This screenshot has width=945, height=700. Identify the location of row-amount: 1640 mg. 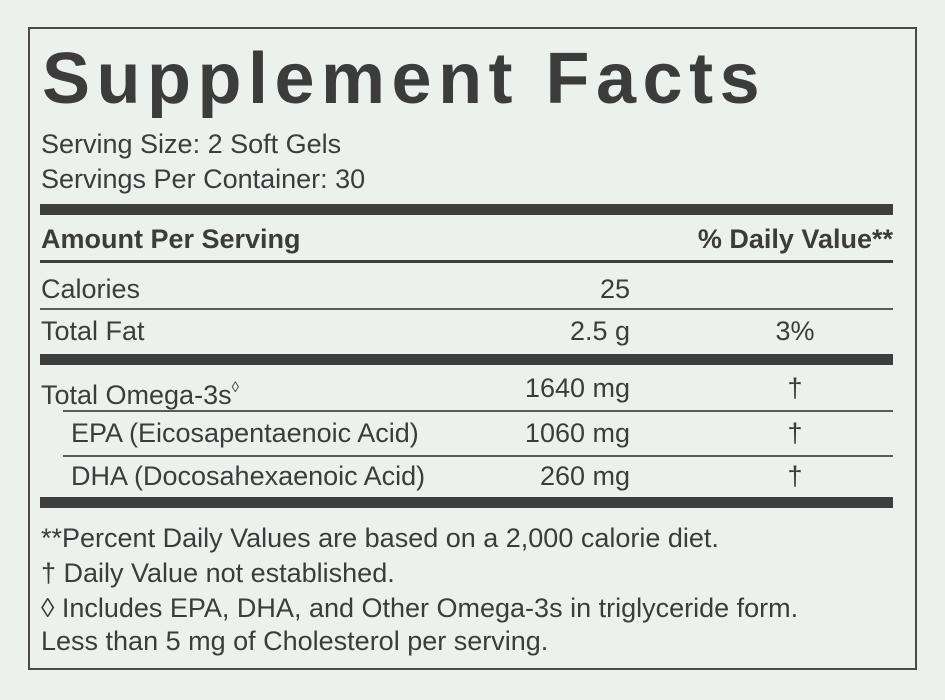
(577, 388).